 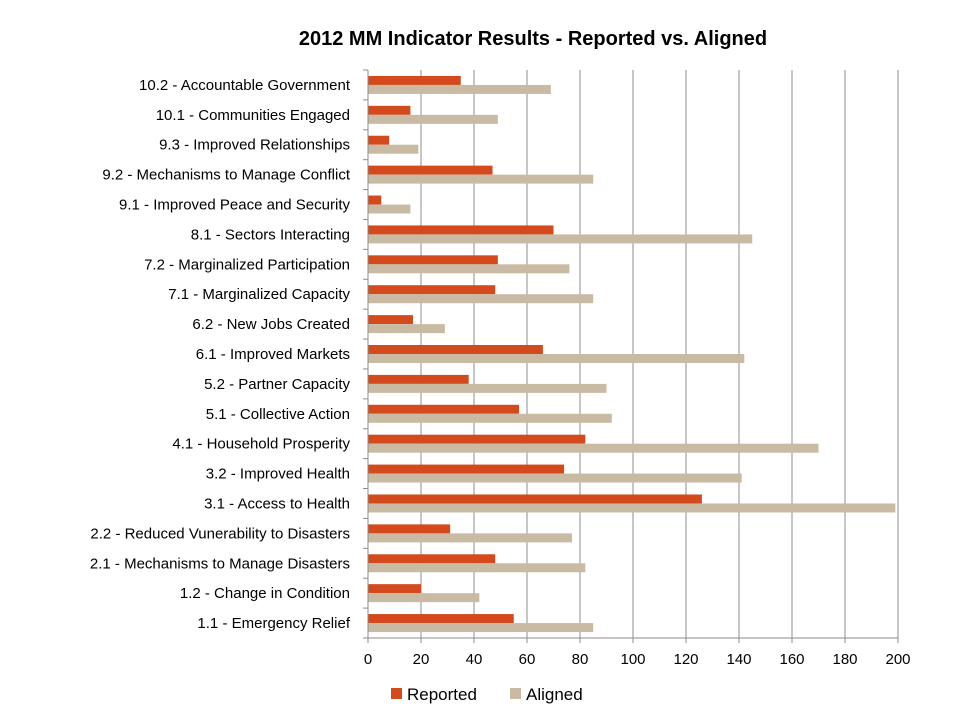 What do you see at coordinates (270, 234) in the screenshot?
I see `category-label: 8.1 - Sectors Interacting` at bounding box center [270, 234].